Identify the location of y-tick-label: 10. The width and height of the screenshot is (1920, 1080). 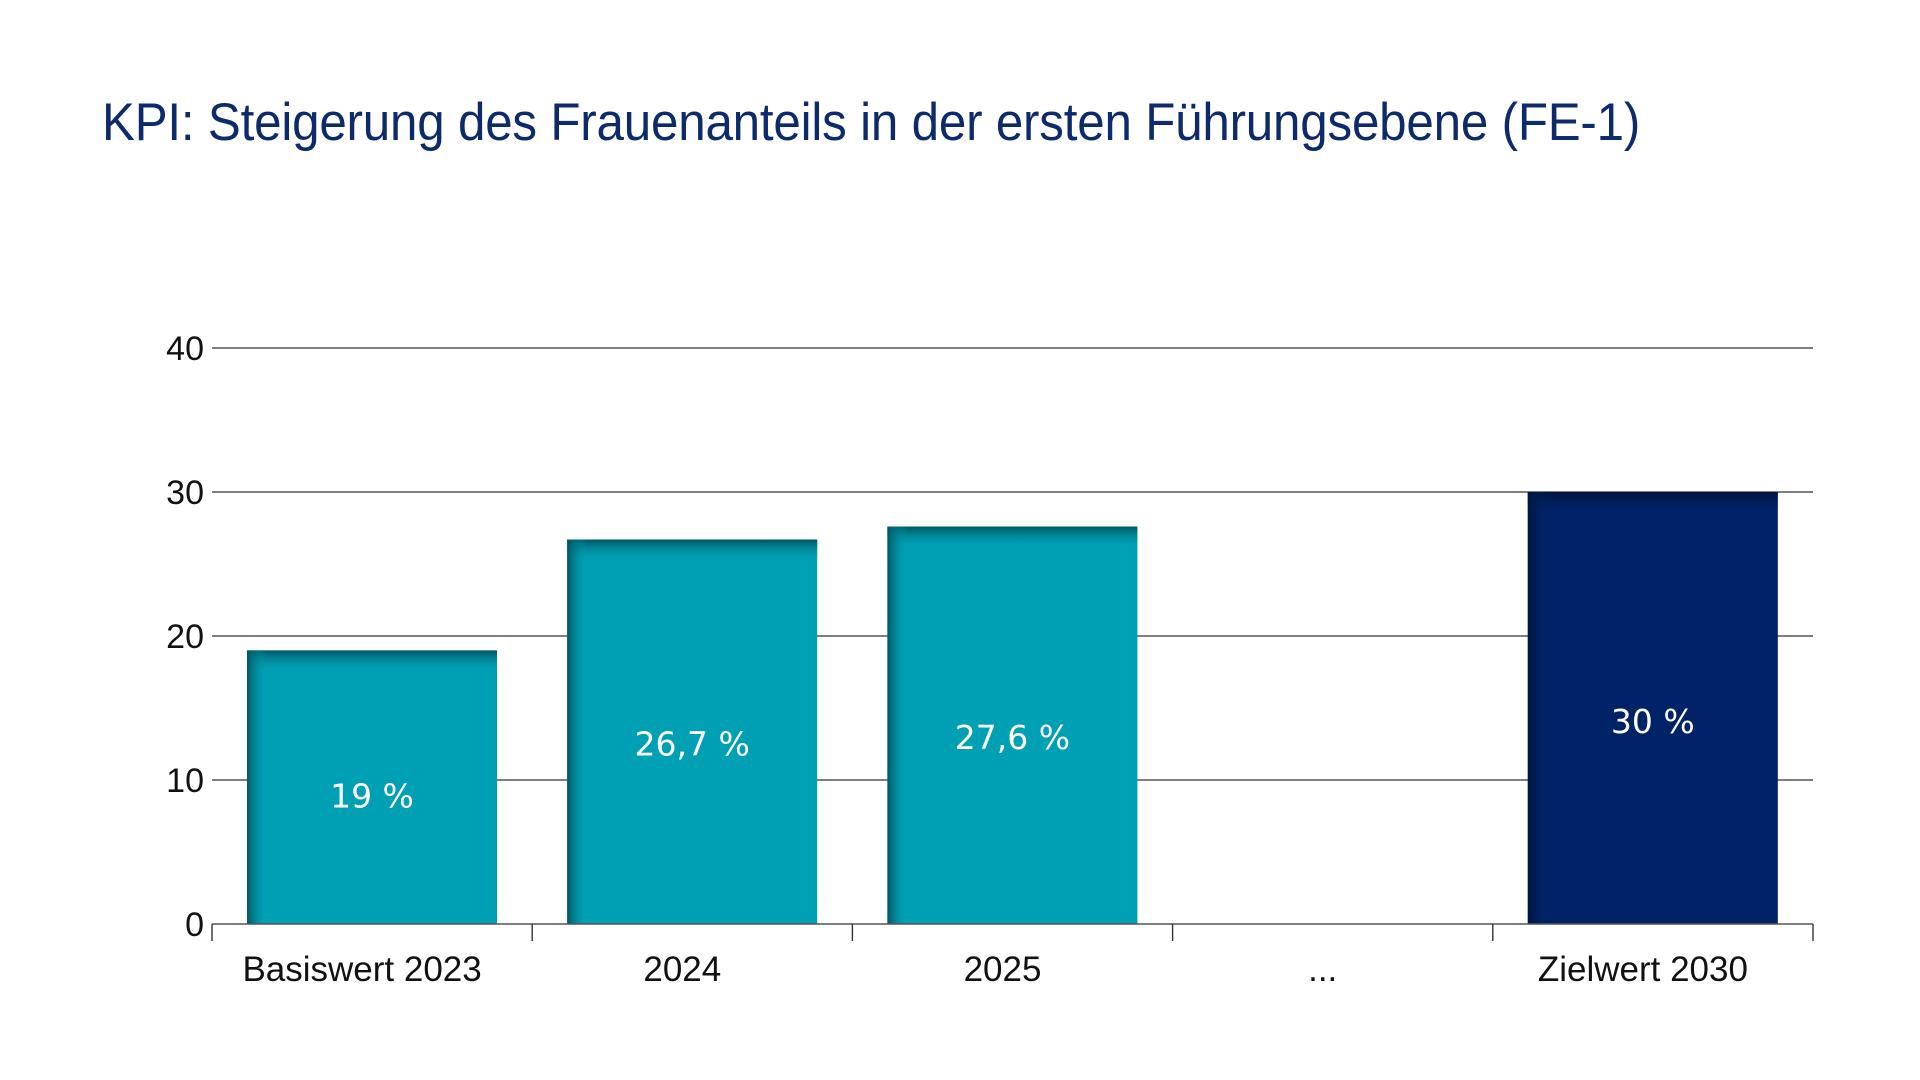
(185, 781).